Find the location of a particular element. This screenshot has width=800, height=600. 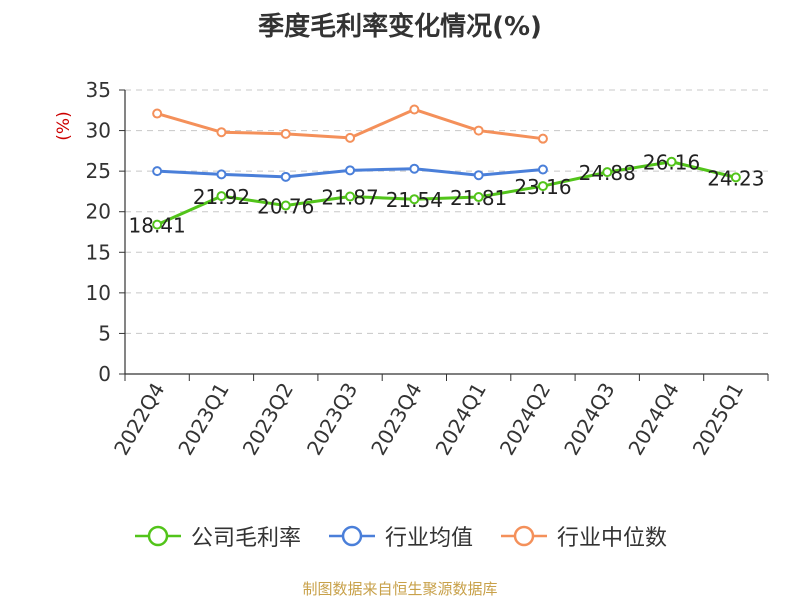

x-tick-label: 2024Q4 is located at coordinates (653, 419).